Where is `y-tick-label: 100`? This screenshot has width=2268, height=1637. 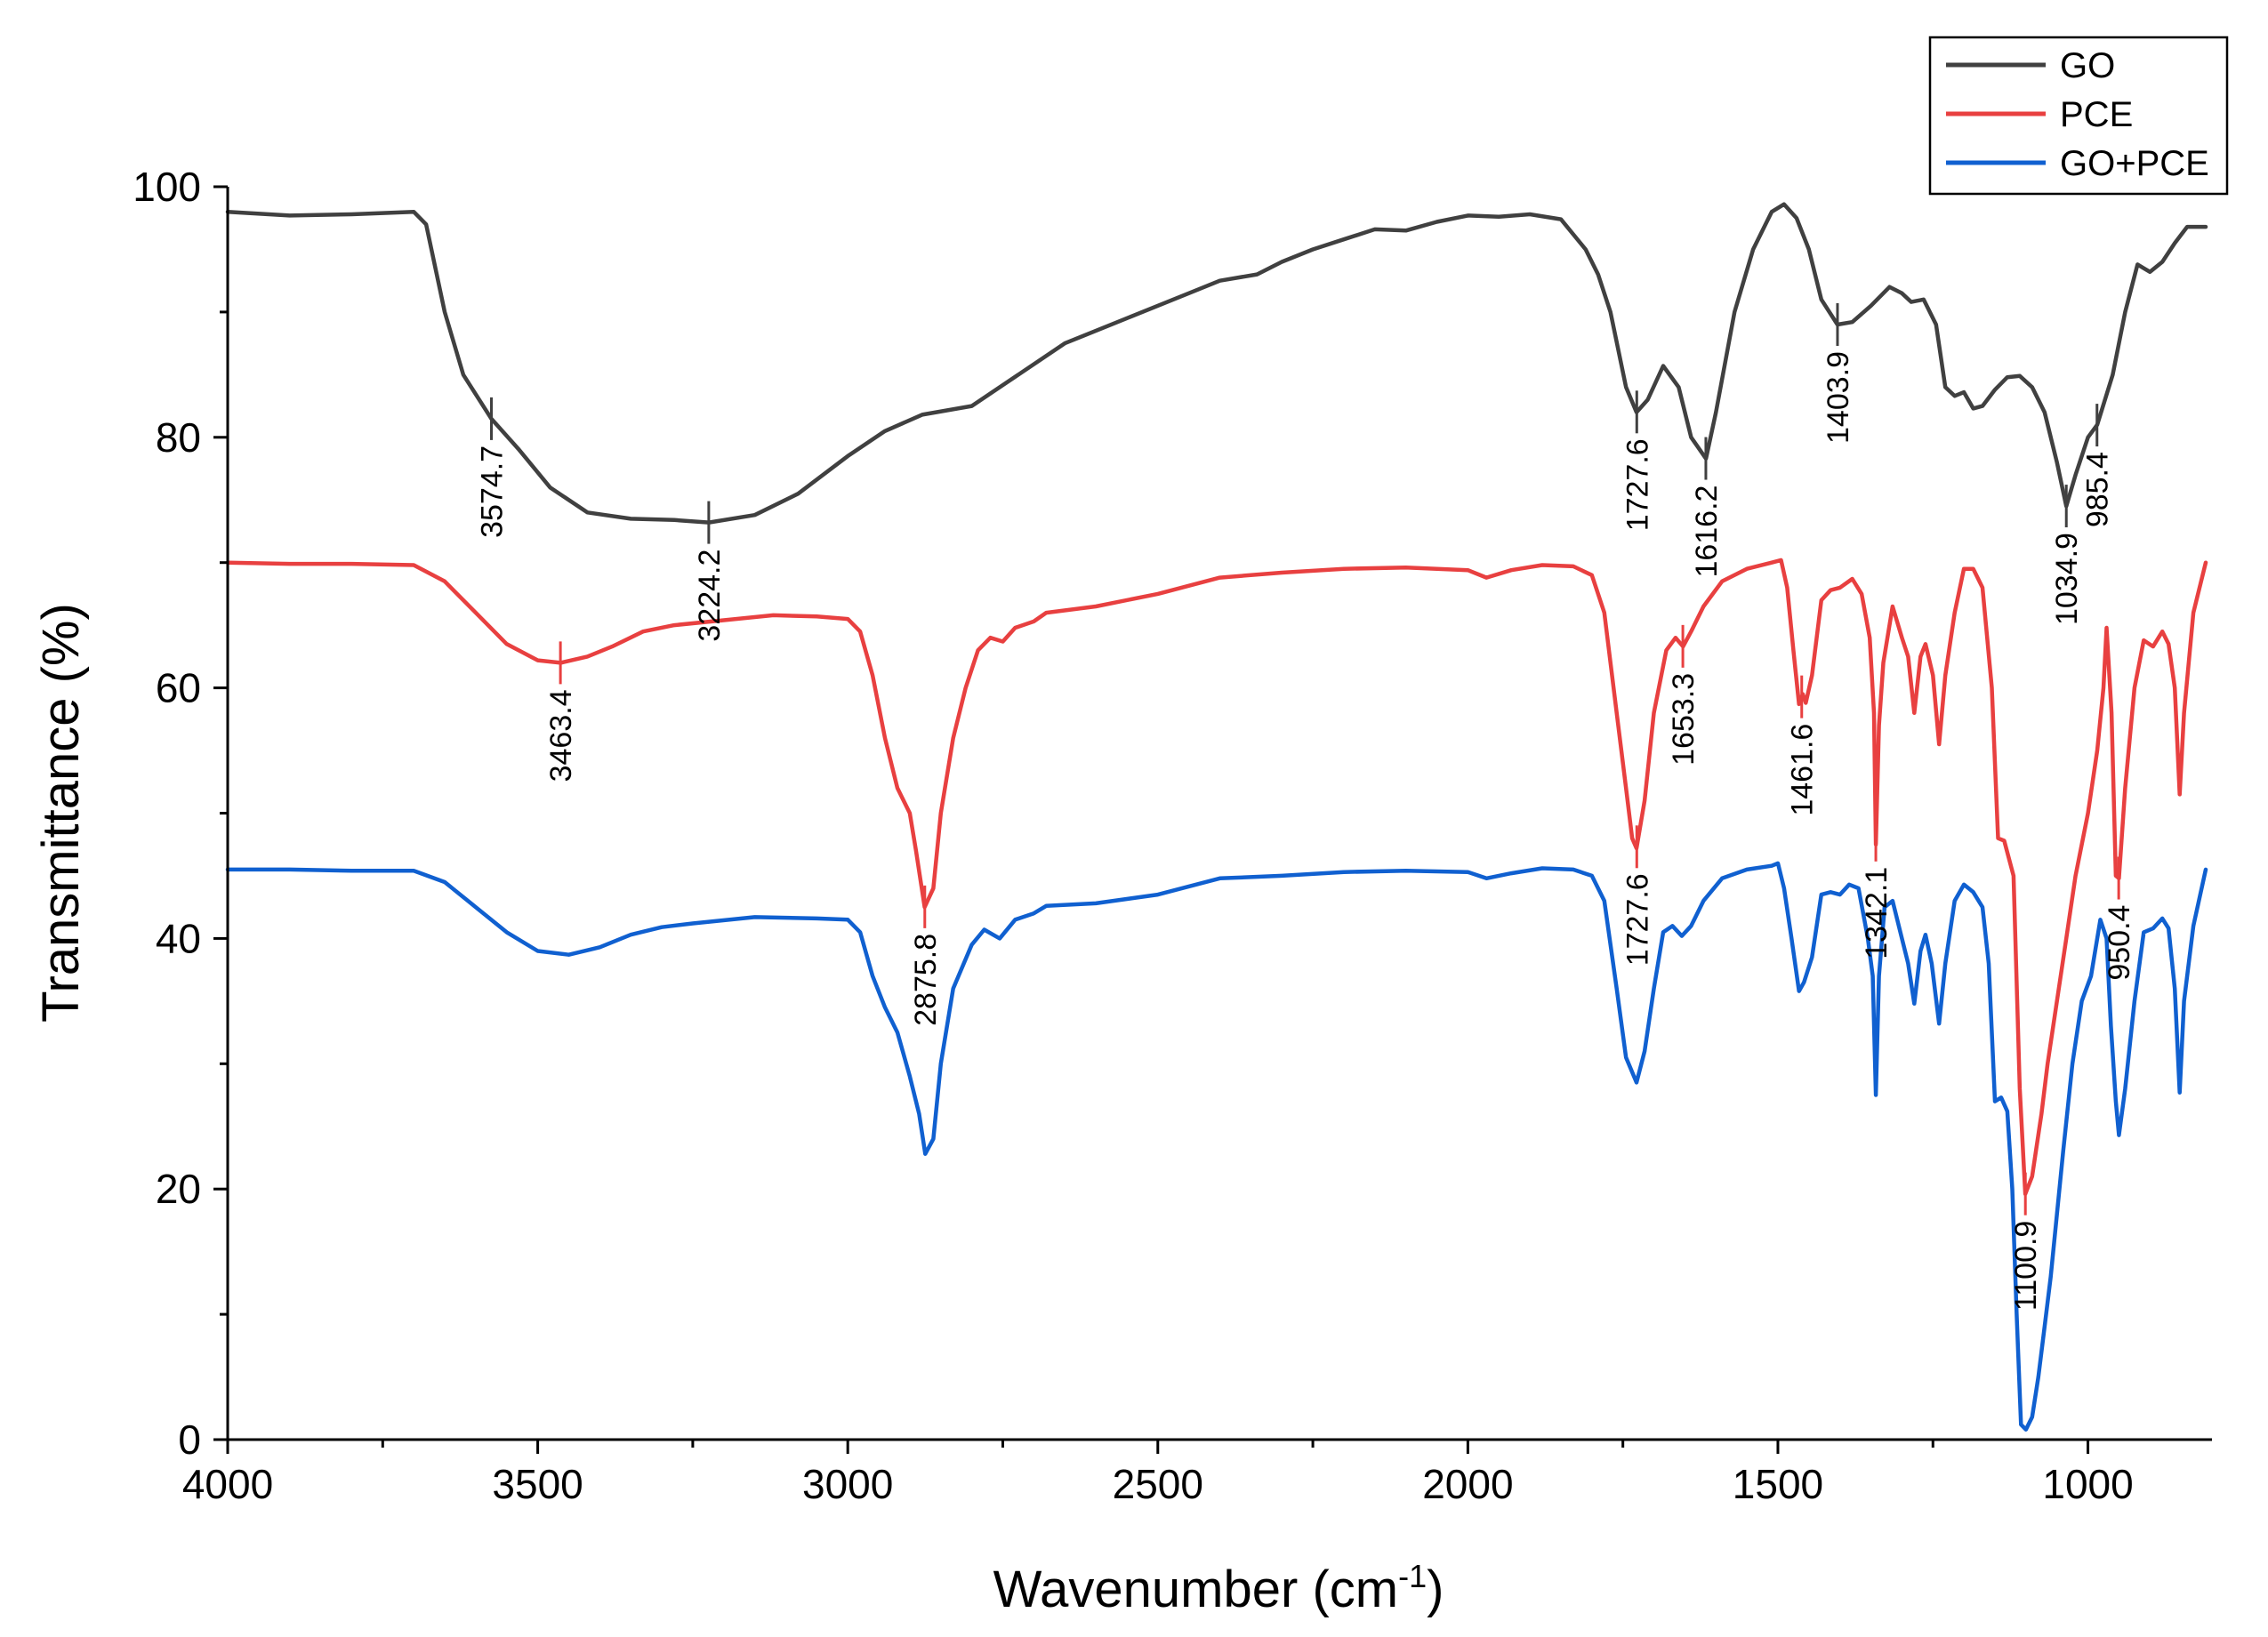
y-tick-label: 100 is located at coordinates (167, 187).